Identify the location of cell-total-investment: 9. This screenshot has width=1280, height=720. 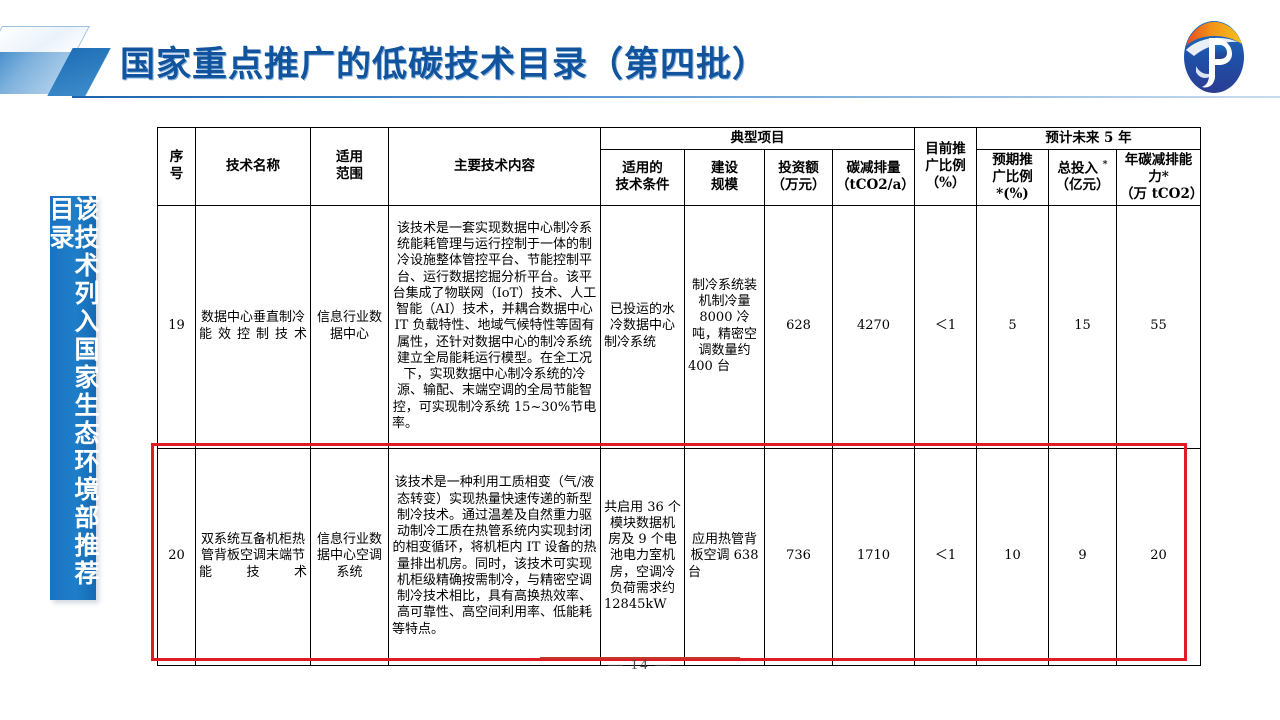
(1082, 556).